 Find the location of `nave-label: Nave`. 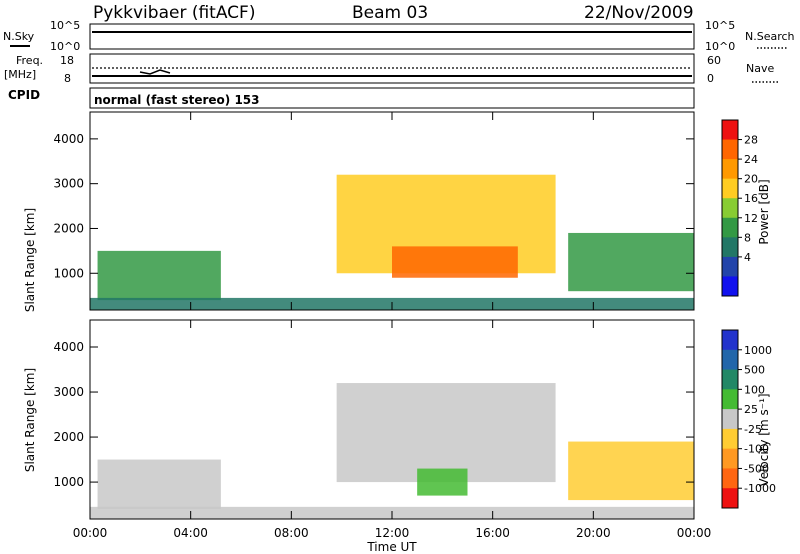

nave-label: Nave is located at coordinates (760, 68).